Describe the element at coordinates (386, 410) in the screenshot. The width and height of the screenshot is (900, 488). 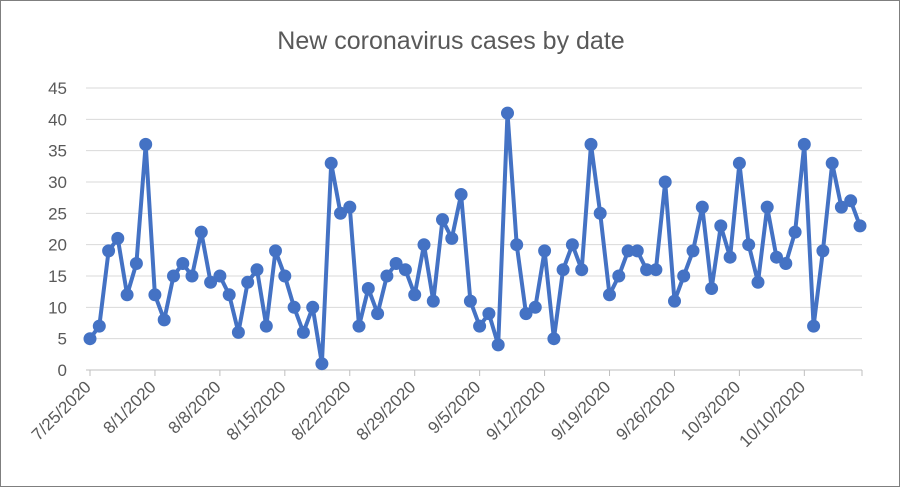
I see `x-tick-label: 8/29/2020` at that location.